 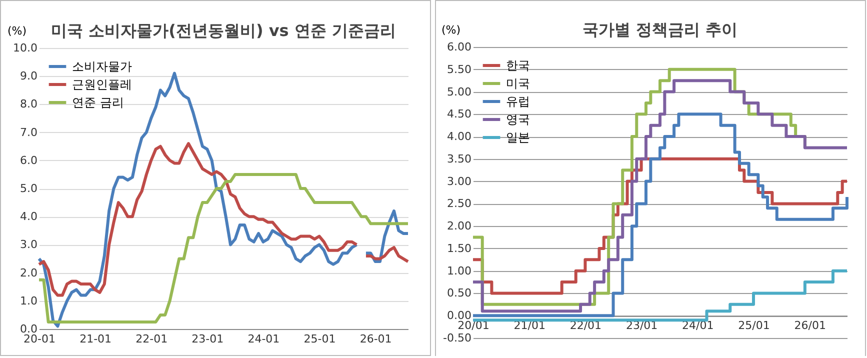 What do you see at coordinates (459, 293) in the screenshot?
I see `y-tick-label: 0.50` at bounding box center [459, 293].